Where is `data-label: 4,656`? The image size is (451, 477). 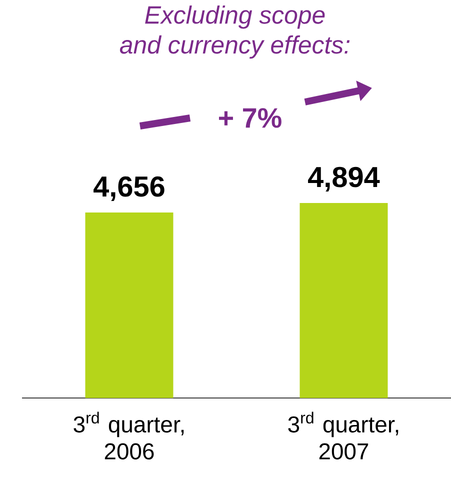 data-label: 4,656 is located at coordinates (128, 188).